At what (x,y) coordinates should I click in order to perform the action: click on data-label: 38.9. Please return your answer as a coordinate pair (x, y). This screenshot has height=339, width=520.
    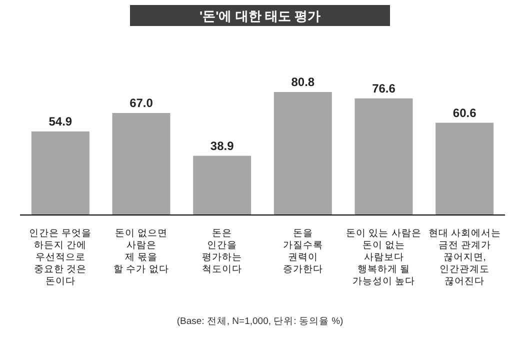
    Looking at the image, I should click on (222, 145).